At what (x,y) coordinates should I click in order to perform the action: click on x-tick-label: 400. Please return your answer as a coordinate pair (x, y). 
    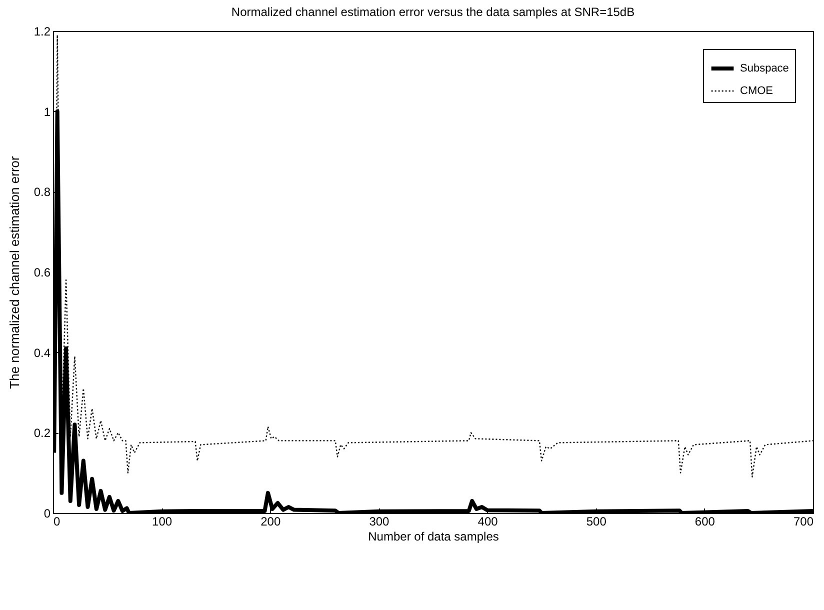
    Looking at the image, I should click on (488, 521).